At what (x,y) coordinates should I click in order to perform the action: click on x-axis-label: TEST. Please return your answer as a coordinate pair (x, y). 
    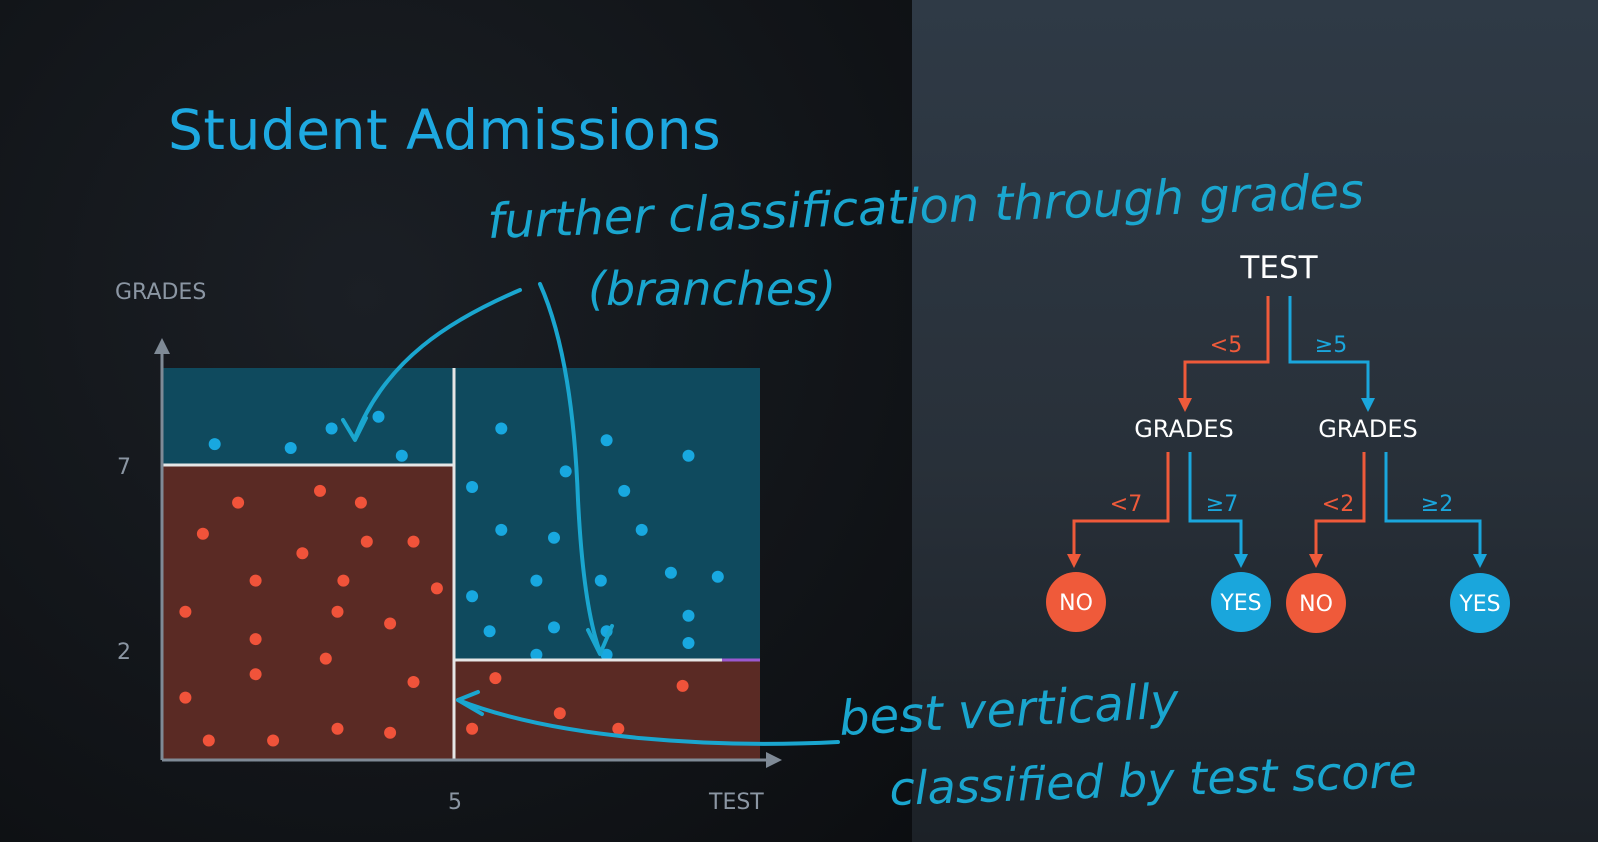
    Looking at the image, I should click on (736, 802).